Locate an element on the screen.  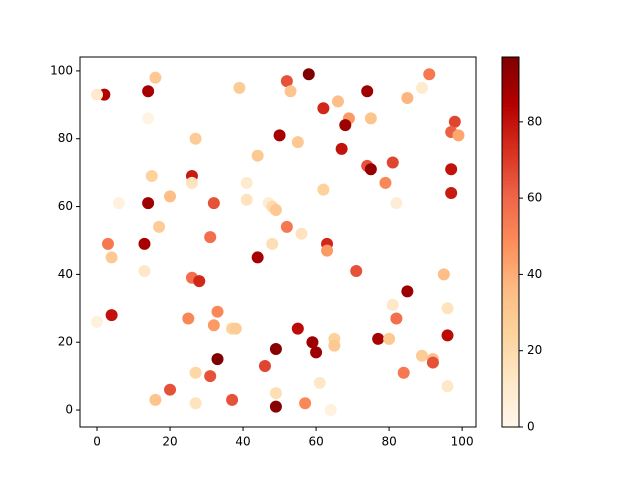
colorbar-frame is located at coordinates (510, 242).